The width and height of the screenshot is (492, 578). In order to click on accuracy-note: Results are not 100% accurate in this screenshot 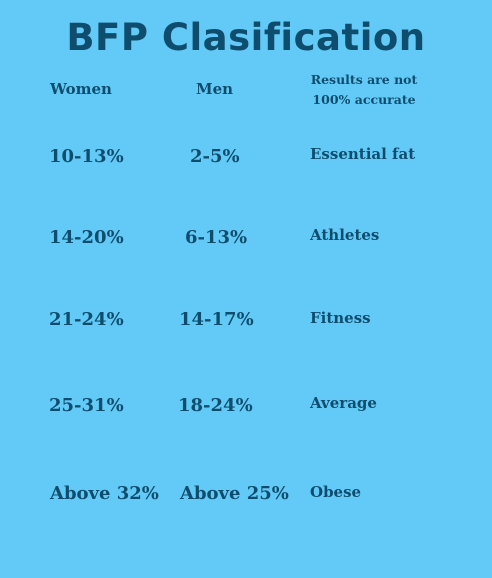, I will do `click(364, 89)`.